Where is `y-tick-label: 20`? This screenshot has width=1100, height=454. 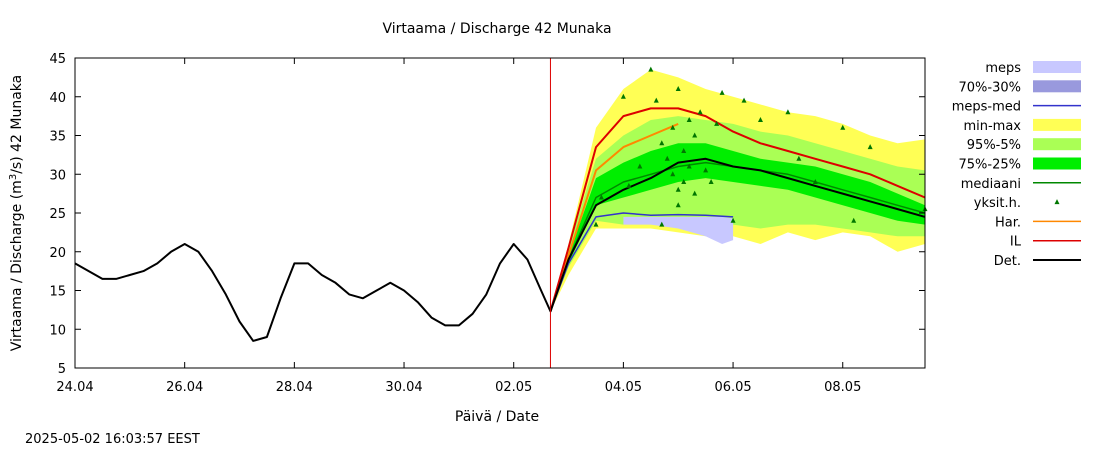 y-tick-label: 20 is located at coordinates (57, 253).